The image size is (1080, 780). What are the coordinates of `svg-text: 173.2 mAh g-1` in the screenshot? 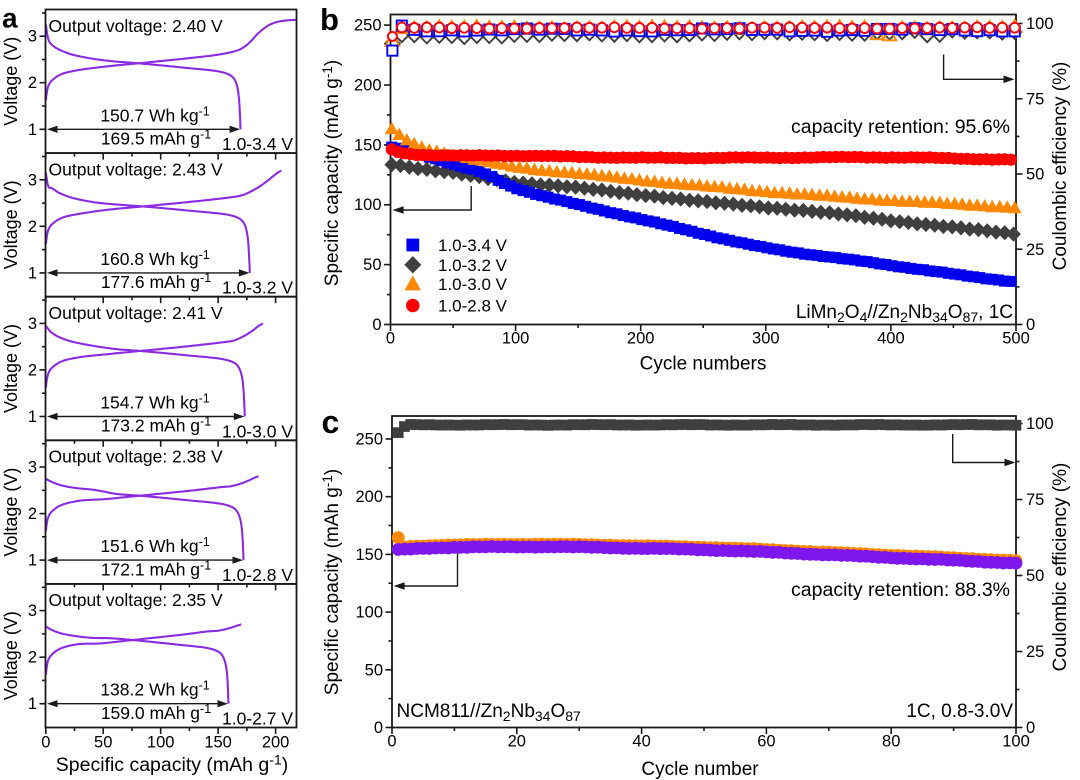 It's located at (156, 425).